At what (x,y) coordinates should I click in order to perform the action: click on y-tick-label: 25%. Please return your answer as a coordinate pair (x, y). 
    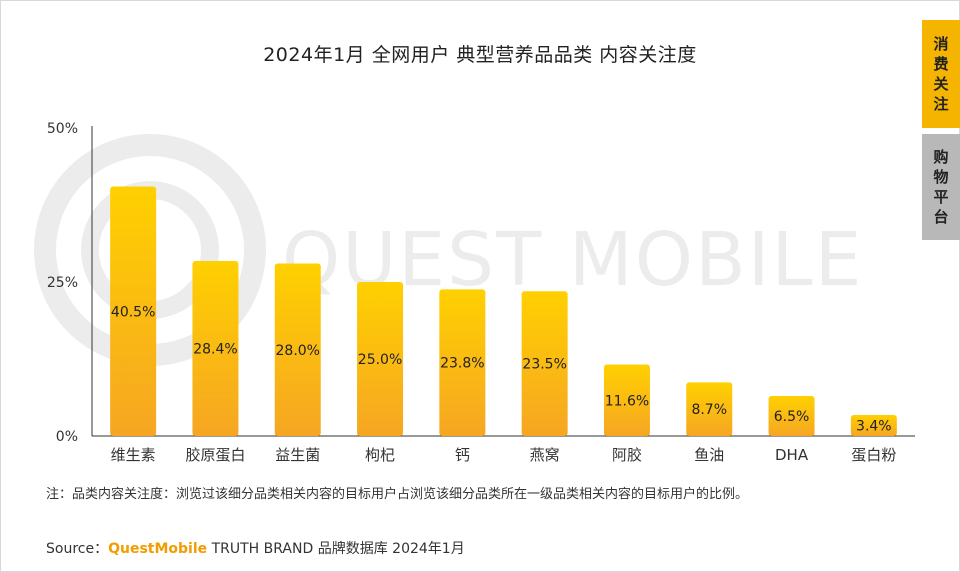
    Looking at the image, I should click on (62, 283).